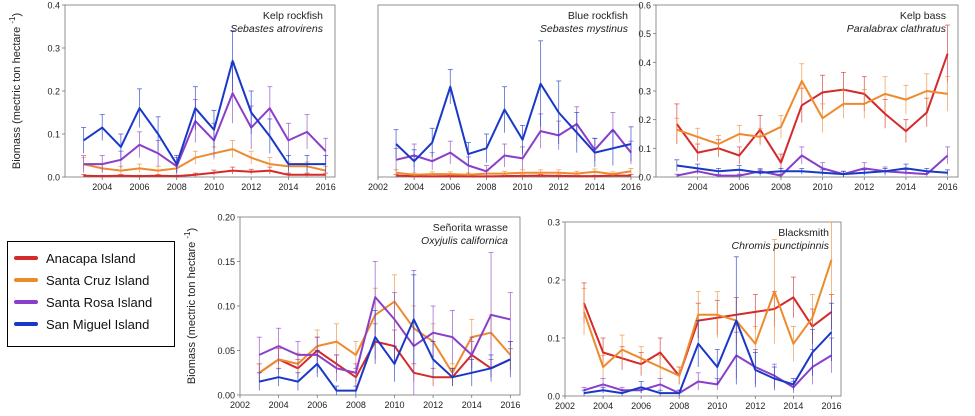  I want to click on legend-label-san-miguel: San Miguel Island, so click(98, 324).